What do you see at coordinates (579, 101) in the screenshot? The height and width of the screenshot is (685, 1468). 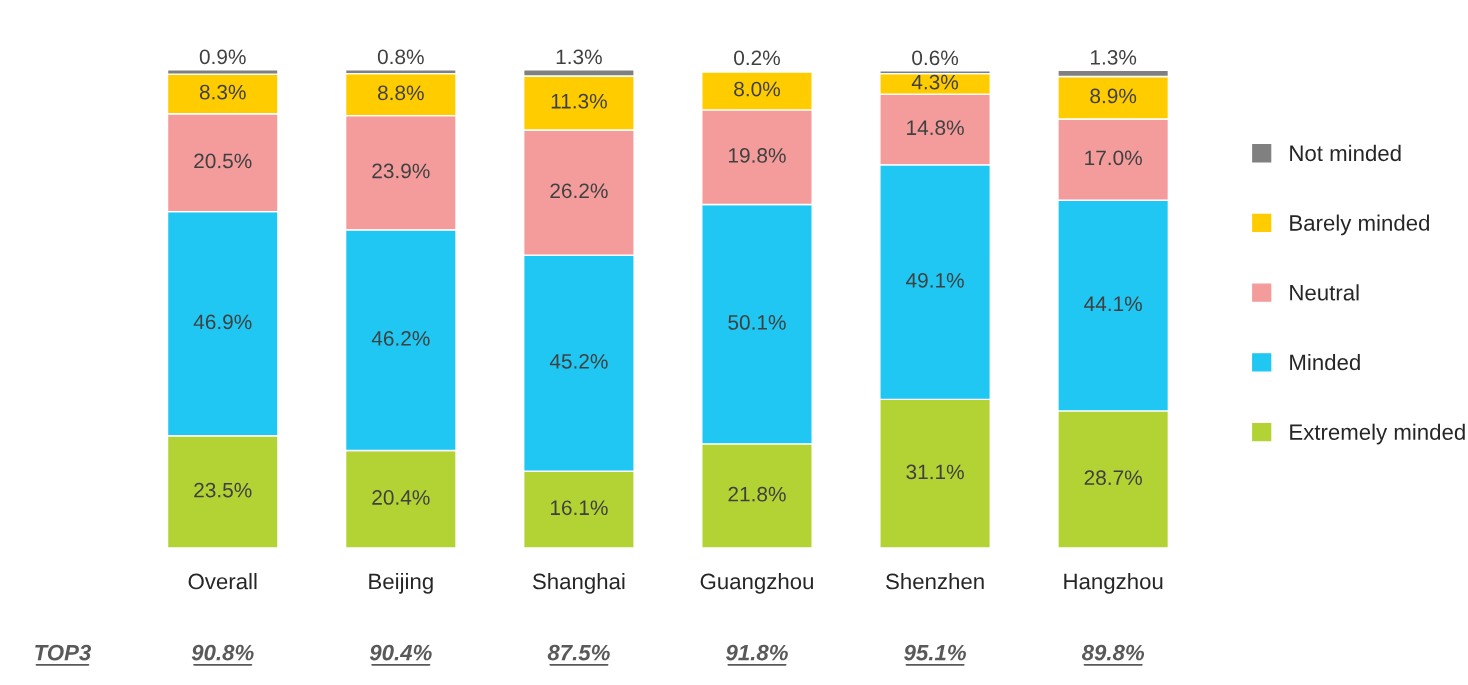 I see `data-label: 11.3%` at bounding box center [579, 101].